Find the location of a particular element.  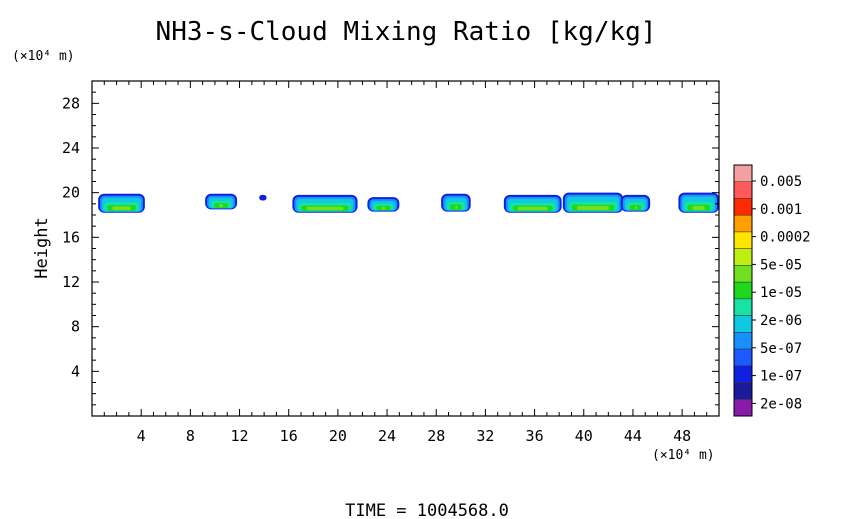

y-tick-label: 4 is located at coordinates (75, 371).